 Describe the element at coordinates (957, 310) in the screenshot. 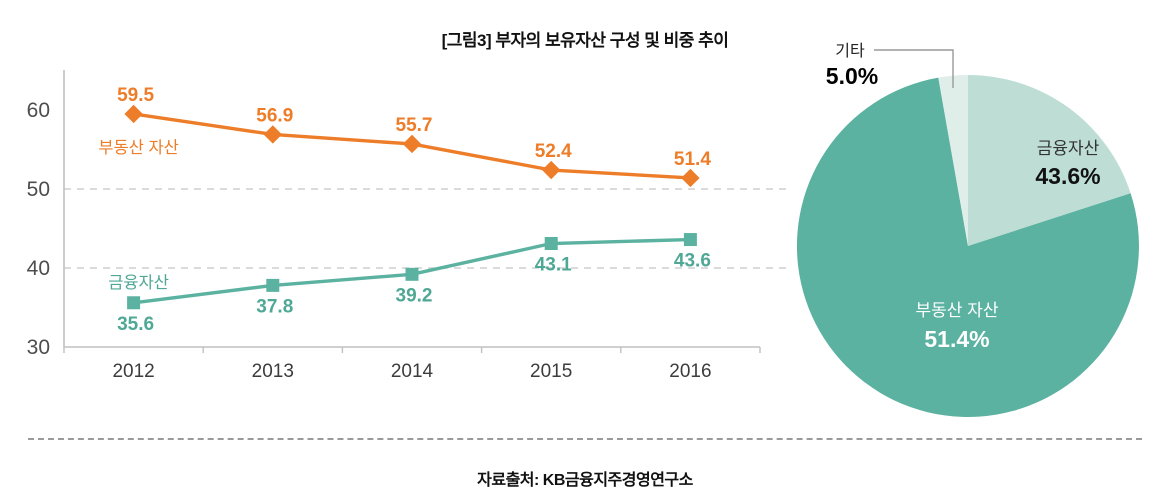

I see `pie-label-name: 부동산 자산` at that location.